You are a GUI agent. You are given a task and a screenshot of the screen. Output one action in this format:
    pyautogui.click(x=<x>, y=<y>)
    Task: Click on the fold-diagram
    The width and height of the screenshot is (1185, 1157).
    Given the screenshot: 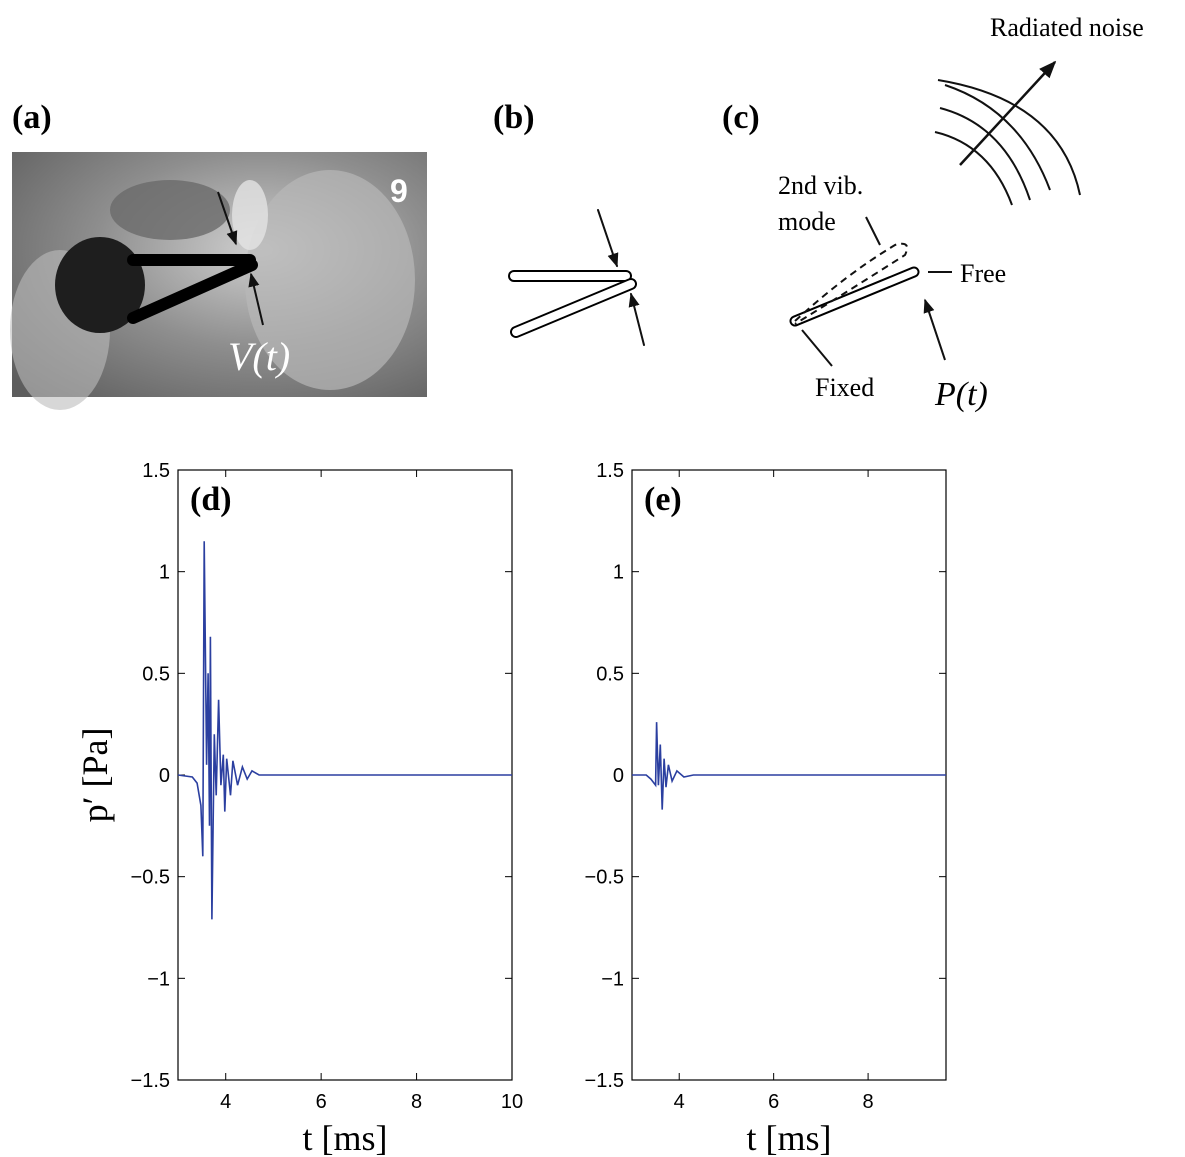 What is the action you would take?
    pyautogui.click(x=576, y=277)
    